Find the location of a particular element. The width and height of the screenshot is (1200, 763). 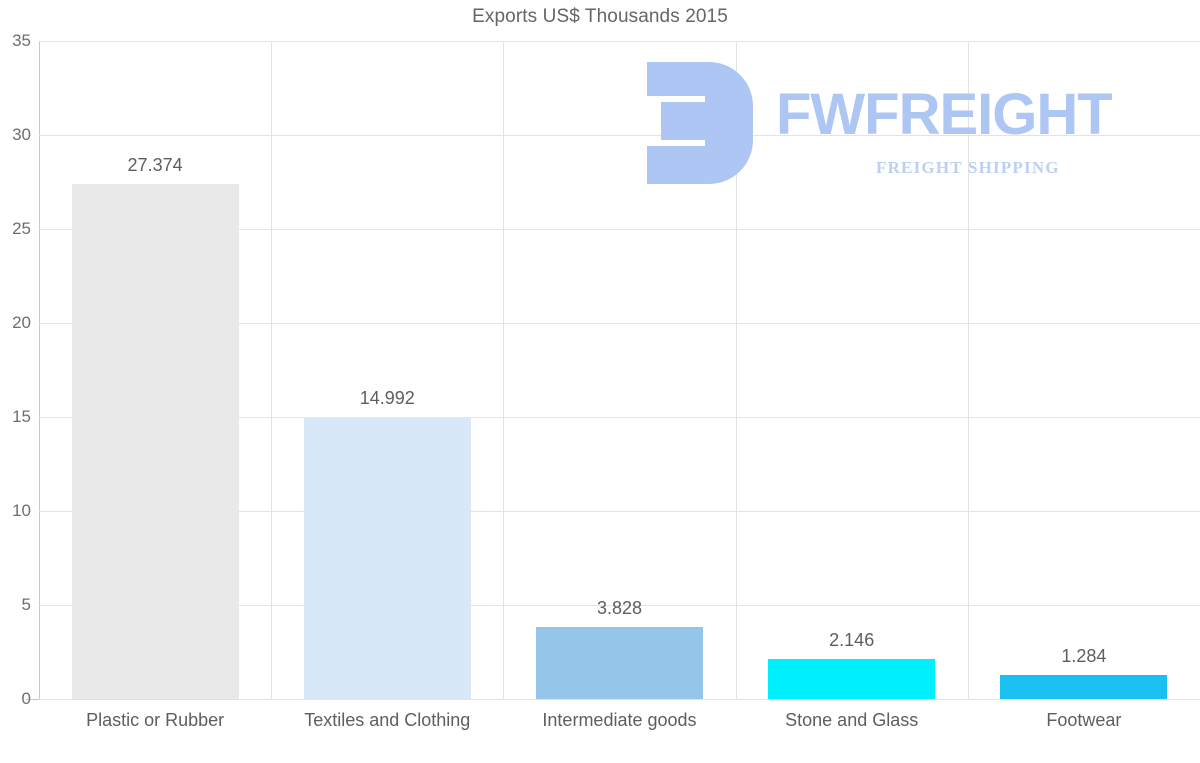

chart-title: Exports US$ Thousands 2015 is located at coordinates (600, 16).